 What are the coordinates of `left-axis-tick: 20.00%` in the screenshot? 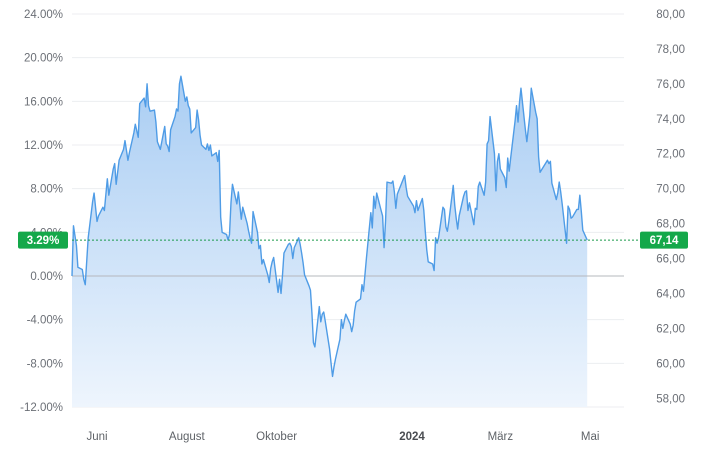 It's located at (43, 59).